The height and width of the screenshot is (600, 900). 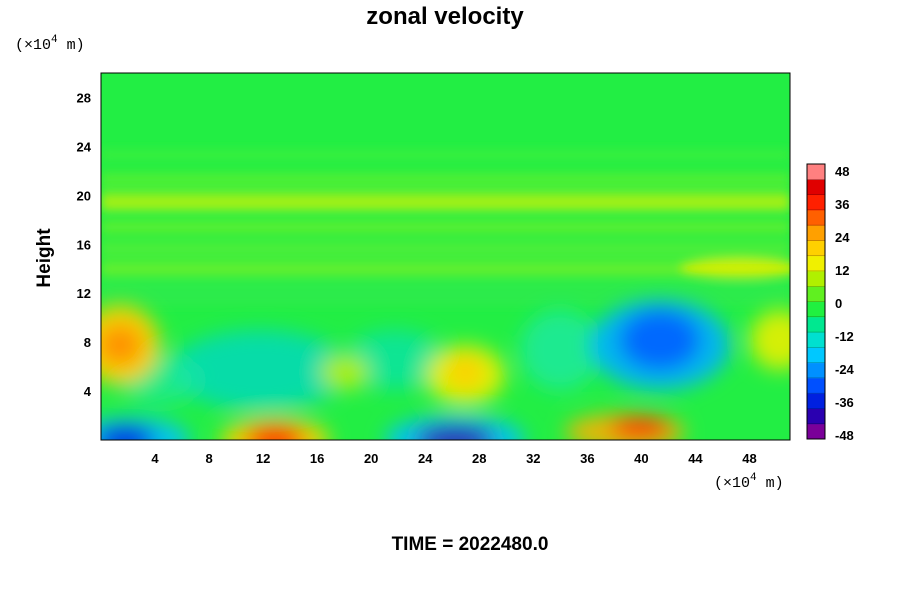 I want to click on x-tick-label: 12, so click(x=263, y=458).